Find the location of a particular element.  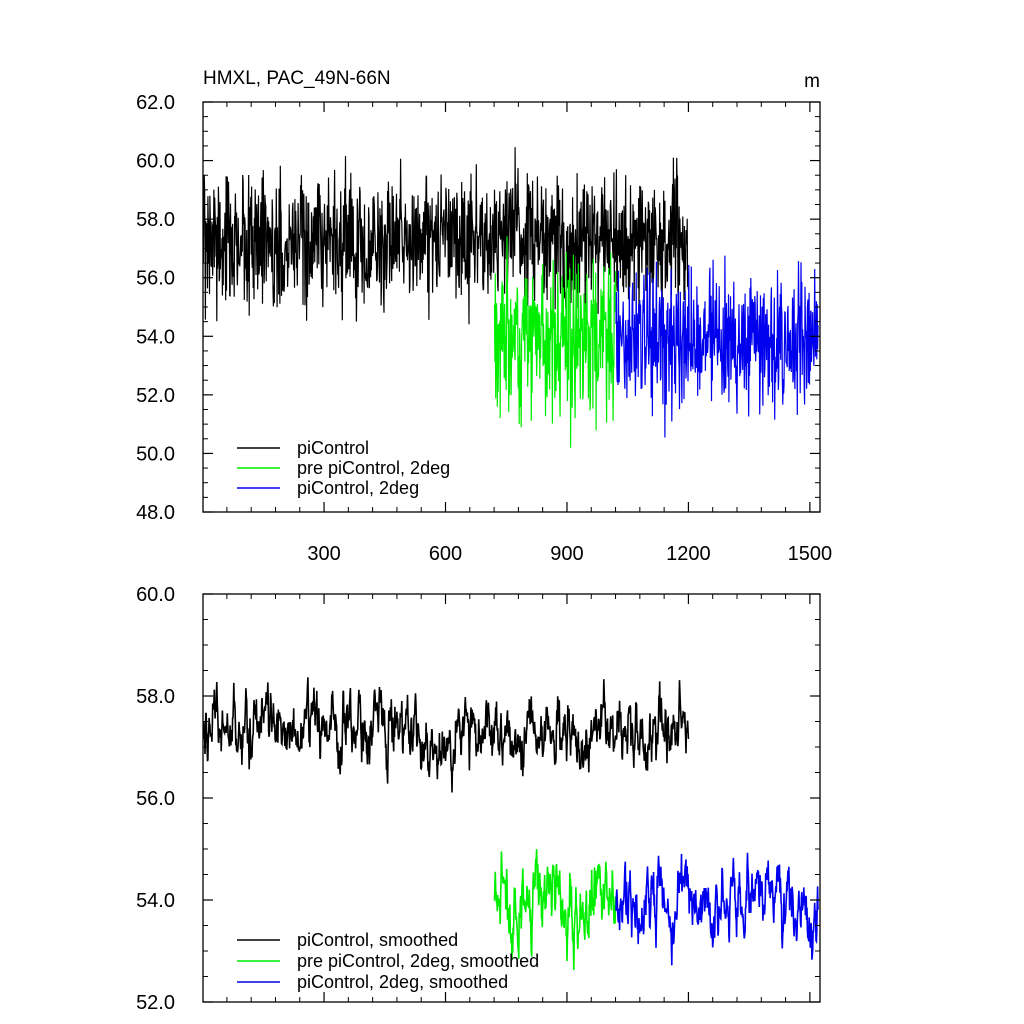

legend-label: piControl, smoothed is located at coordinates (377, 940).